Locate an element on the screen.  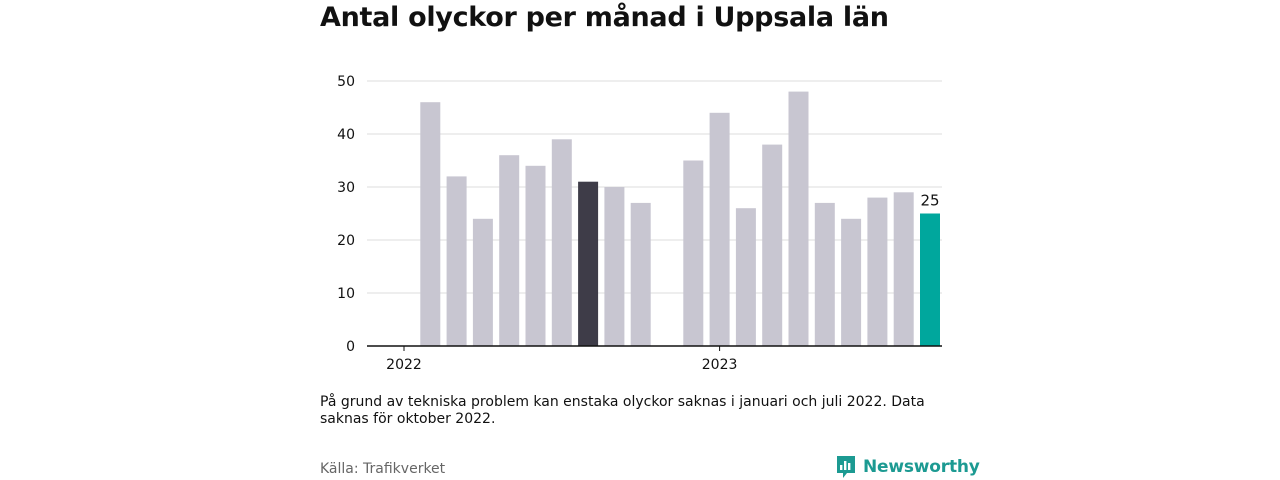
y-tick-label: 20 is located at coordinates (346, 241).